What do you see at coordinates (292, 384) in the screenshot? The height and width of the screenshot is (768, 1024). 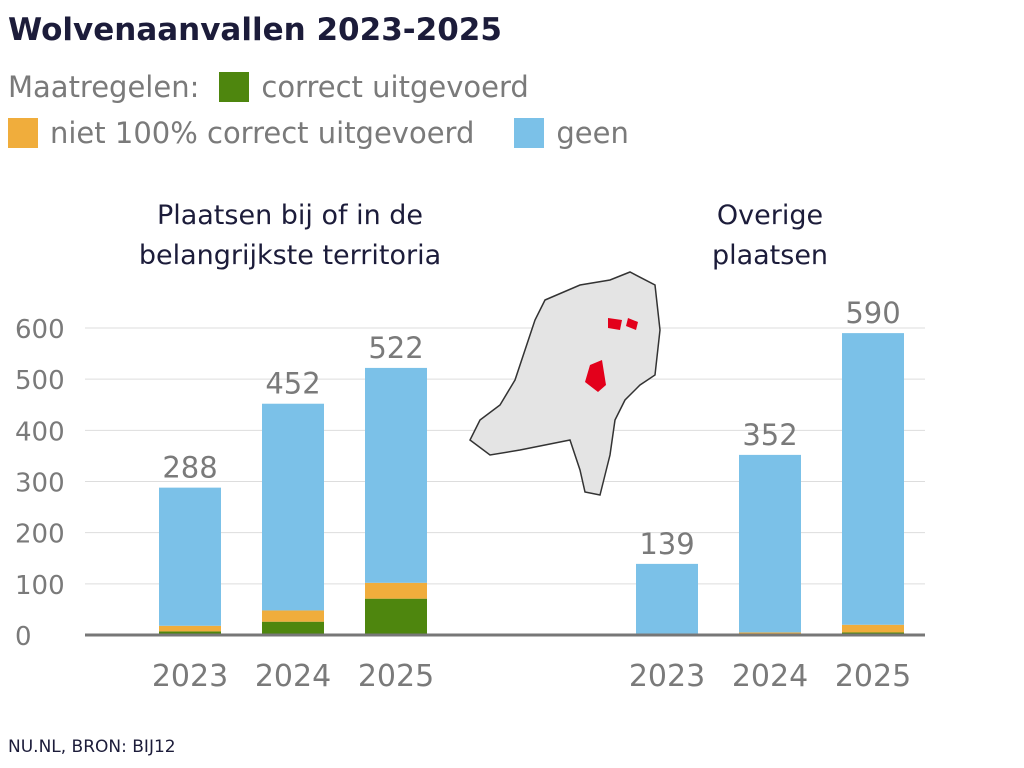 I see `total-label: 452` at bounding box center [292, 384].